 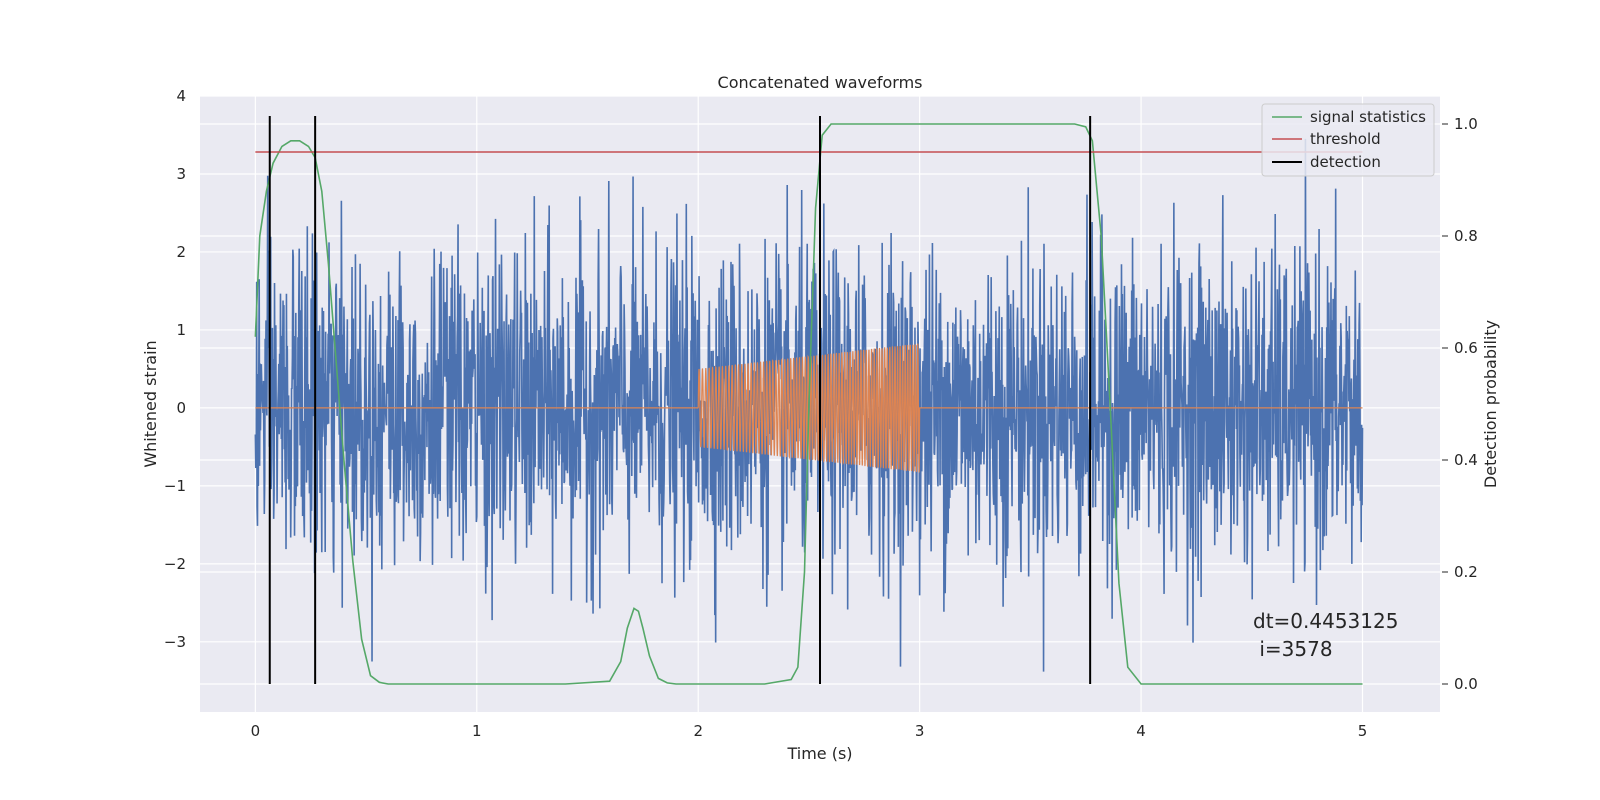 I want to click on y2-tick-label: 0.2, so click(x=1466, y=572).